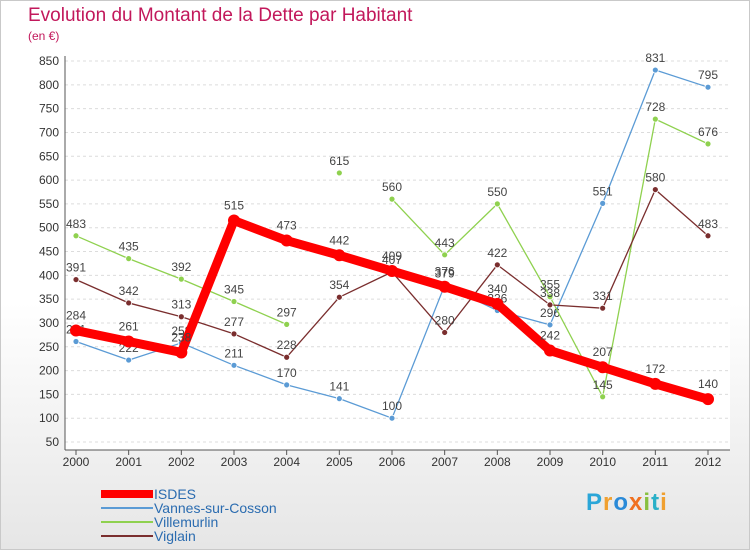 The width and height of the screenshot is (750, 550). What do you see at coordinates (234, 322) in the screenshot?
I see `data-label: 277` at bounding box center [234, 322].